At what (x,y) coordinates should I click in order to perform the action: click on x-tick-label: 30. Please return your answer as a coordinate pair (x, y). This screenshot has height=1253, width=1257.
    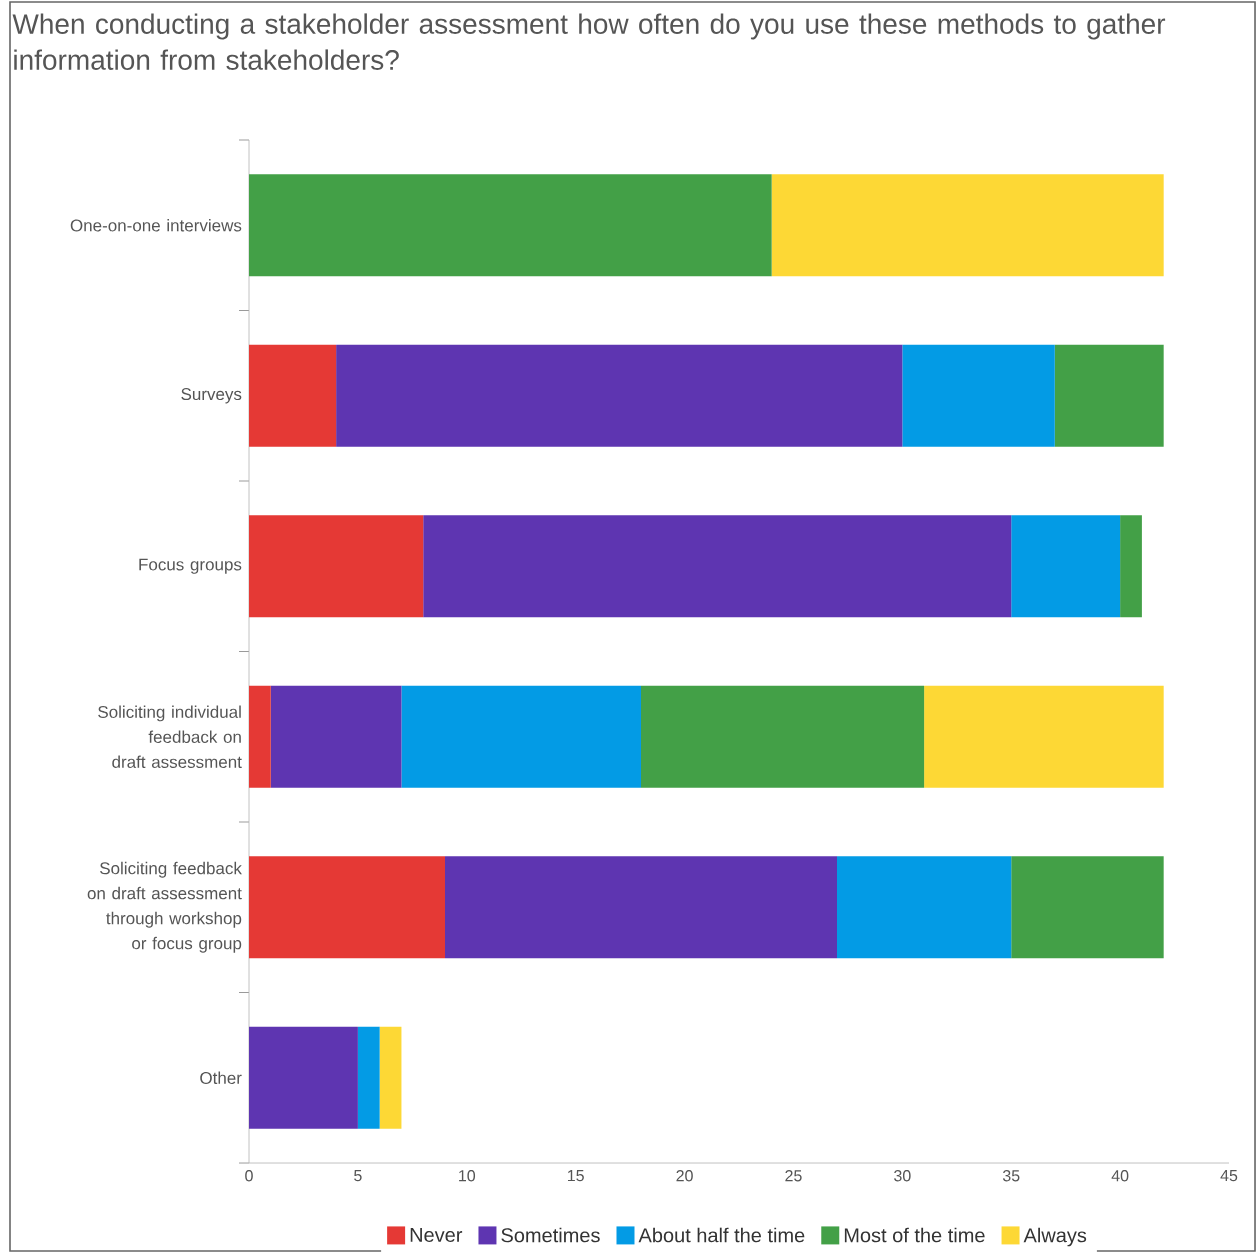
    Looking at the image, I should click on (902, 1176).